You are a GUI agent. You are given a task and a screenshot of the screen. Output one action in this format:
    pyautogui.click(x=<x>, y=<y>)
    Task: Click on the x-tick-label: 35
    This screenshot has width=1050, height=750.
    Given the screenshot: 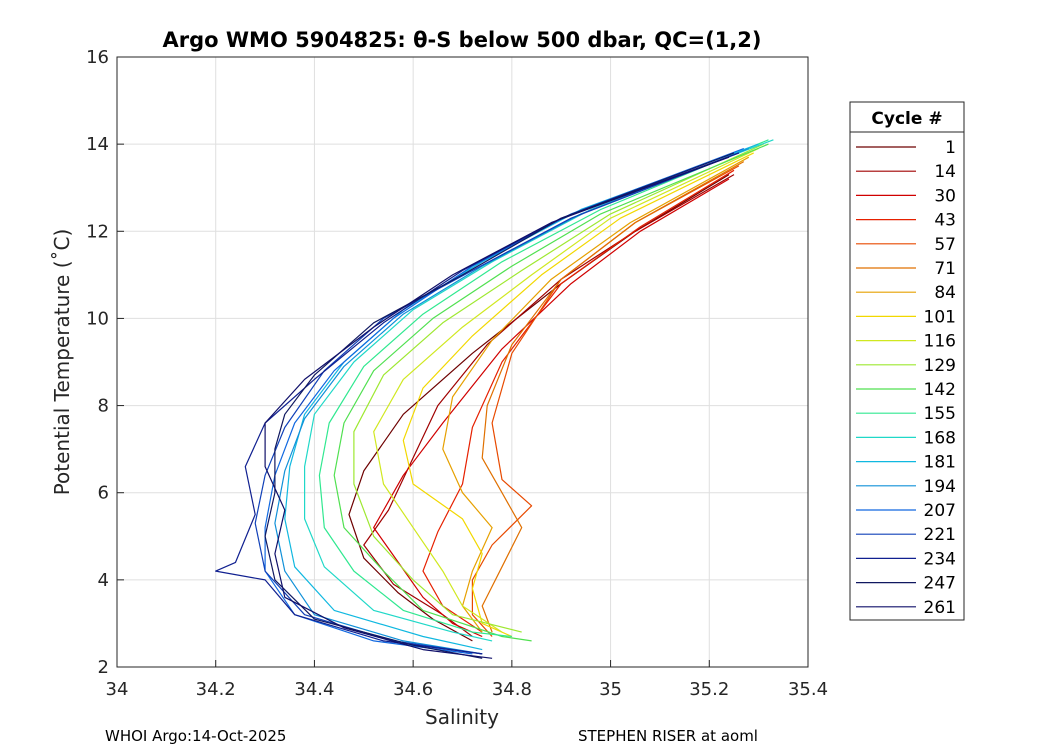 What is the action you would take?
    pyautogui.click(x=610, y=689)
    